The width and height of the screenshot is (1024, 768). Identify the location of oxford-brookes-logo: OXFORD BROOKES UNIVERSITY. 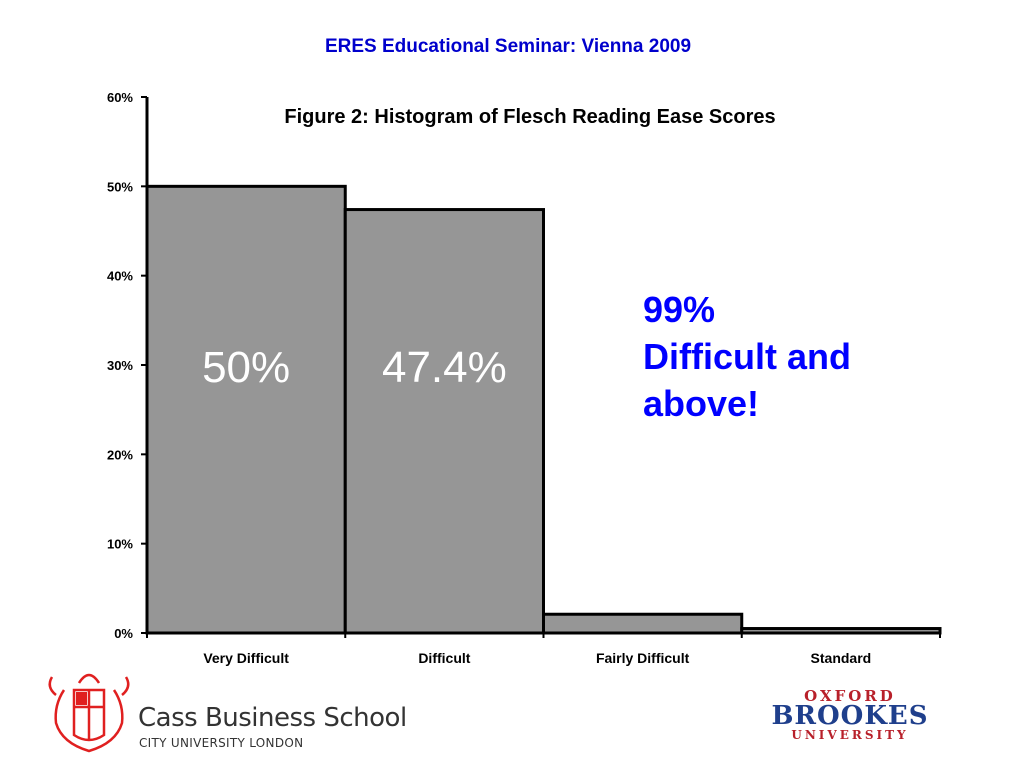
(850, 714).